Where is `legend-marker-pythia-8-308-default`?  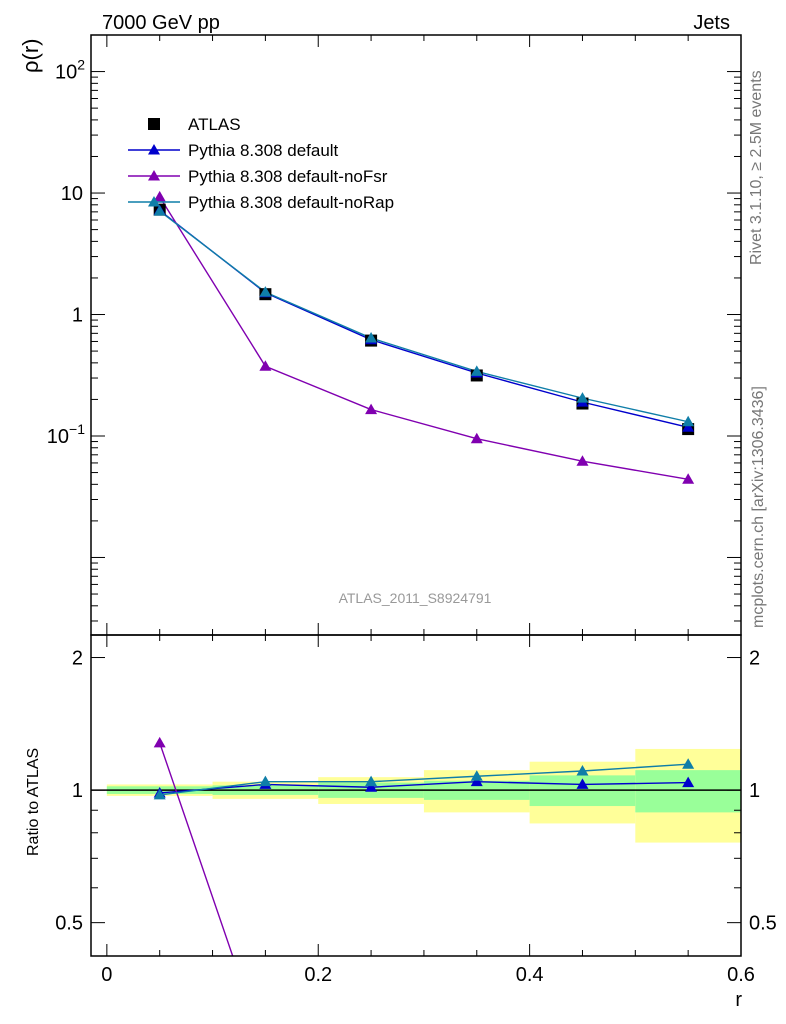
legend-marker-pythia-8-308-default is located at coordinates (154, 149).